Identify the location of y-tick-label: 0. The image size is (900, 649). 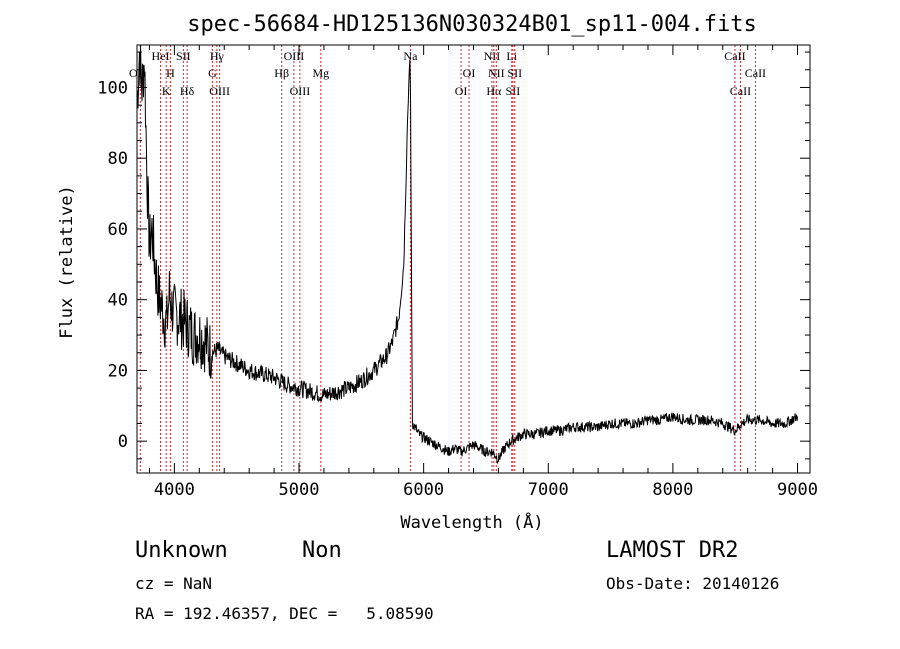
(123, 442).